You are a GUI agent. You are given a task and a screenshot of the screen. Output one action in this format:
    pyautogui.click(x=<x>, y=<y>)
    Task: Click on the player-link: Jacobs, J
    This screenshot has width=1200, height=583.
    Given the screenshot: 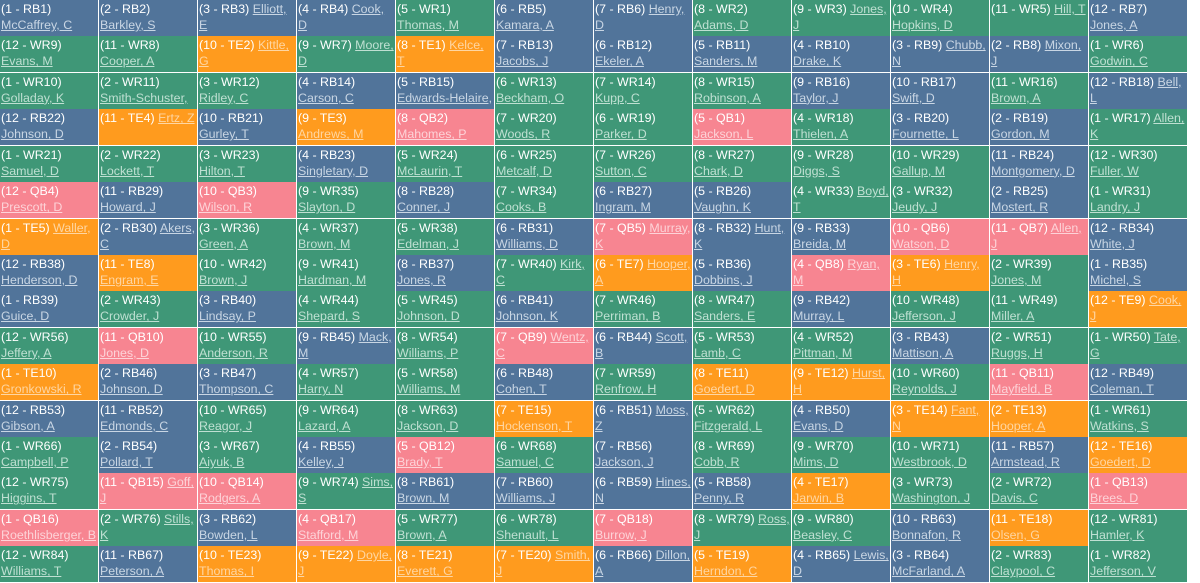 What is the action you would take?
    pyautogui.click(x=522, y=61)
    